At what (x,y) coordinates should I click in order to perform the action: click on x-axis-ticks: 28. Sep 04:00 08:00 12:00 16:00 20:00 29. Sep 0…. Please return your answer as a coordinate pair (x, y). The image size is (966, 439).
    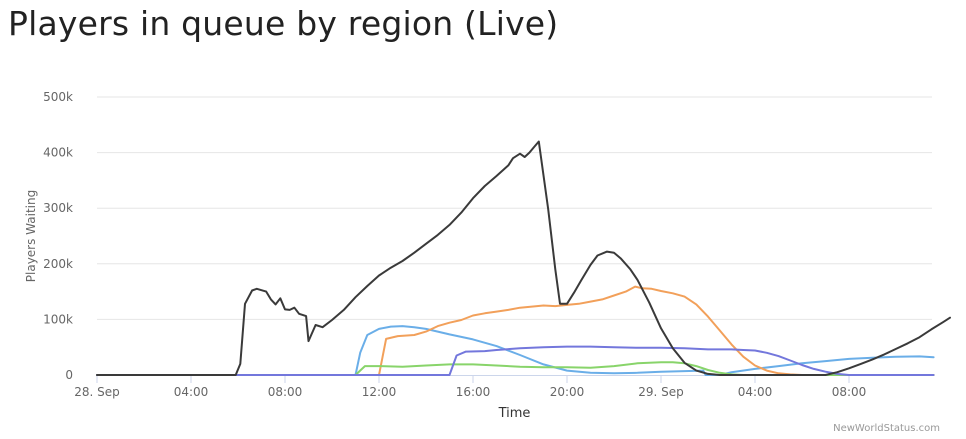
    Looking at the image, I should click on (470, 387).